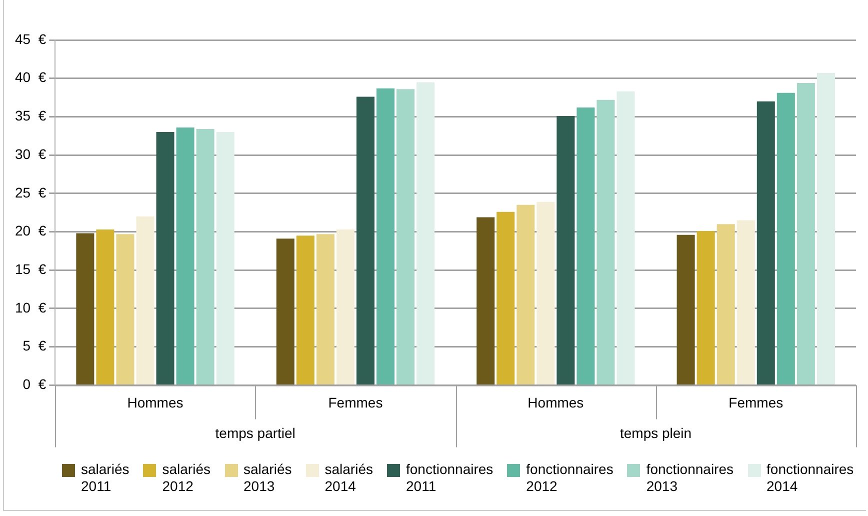  What do you see at coordinates (30, 116) in the screenshot?
I see `y-tick-label: 35 €` at bounding box center [30, 116].